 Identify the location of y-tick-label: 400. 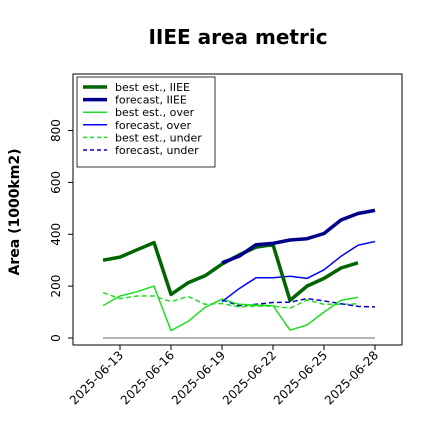
(56, 234).